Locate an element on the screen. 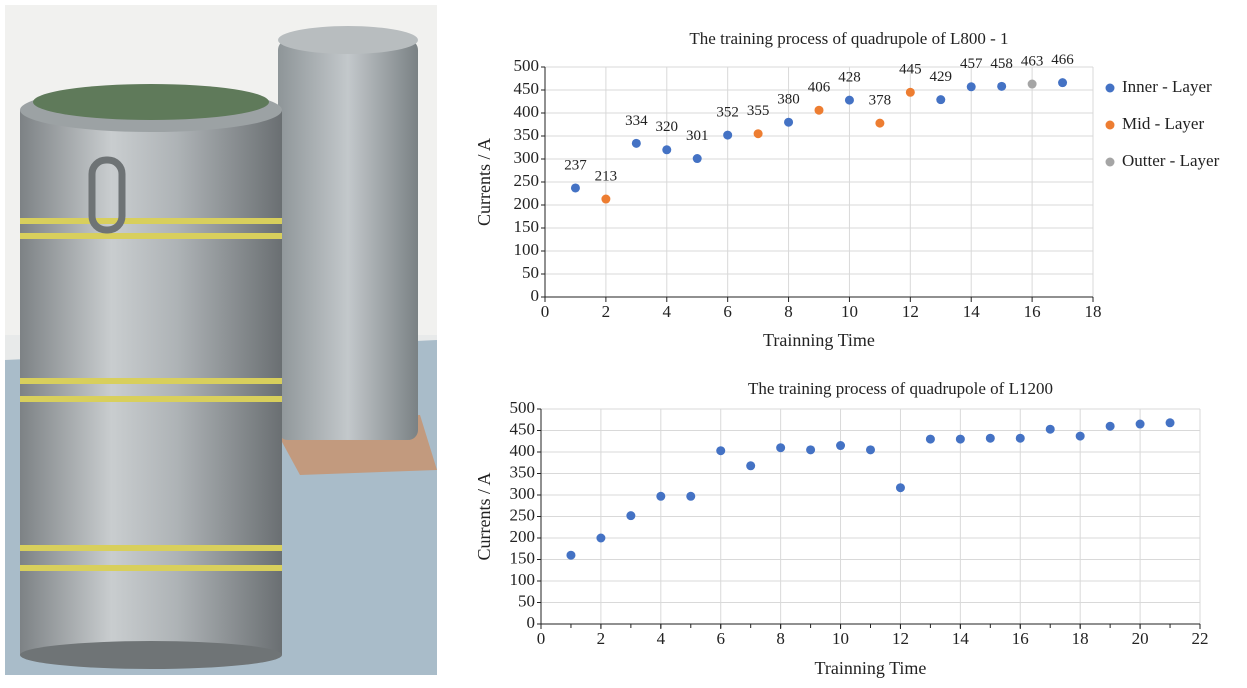  data-label: 406 is located at coordinates (819, 88).